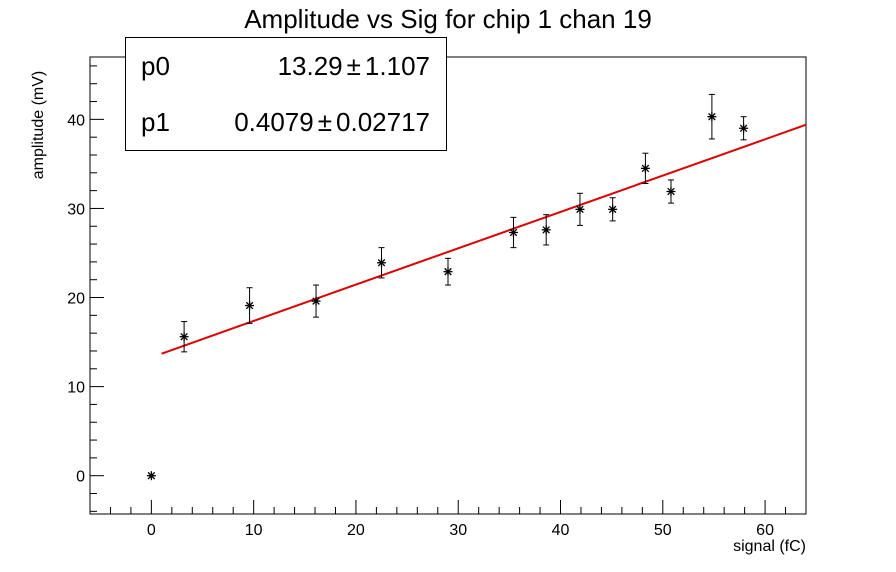 This screenshot has width=896, height=572. I want to click on x-tick-label: 50, so click(663, 530).